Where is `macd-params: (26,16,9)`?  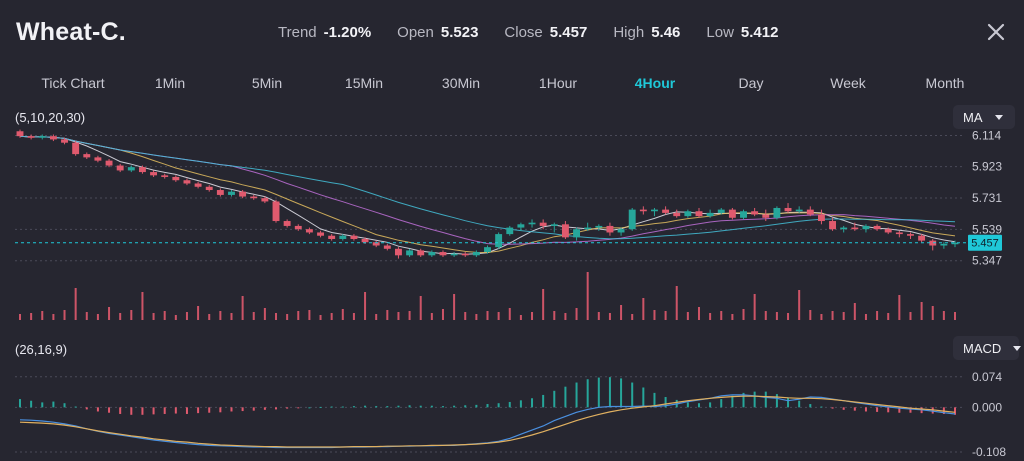
macd-params: (26,16,9) is located at coordinates (41, 349).